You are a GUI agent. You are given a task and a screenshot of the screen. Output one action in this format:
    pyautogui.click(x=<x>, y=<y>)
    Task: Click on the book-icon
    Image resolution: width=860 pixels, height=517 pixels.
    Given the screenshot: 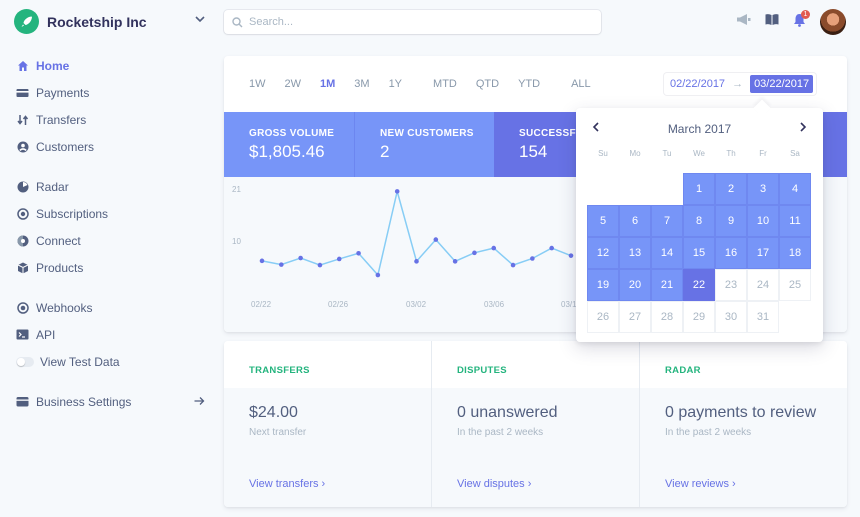 What is the action you would take?
    pyautogui.click(x=772, y=22)
    